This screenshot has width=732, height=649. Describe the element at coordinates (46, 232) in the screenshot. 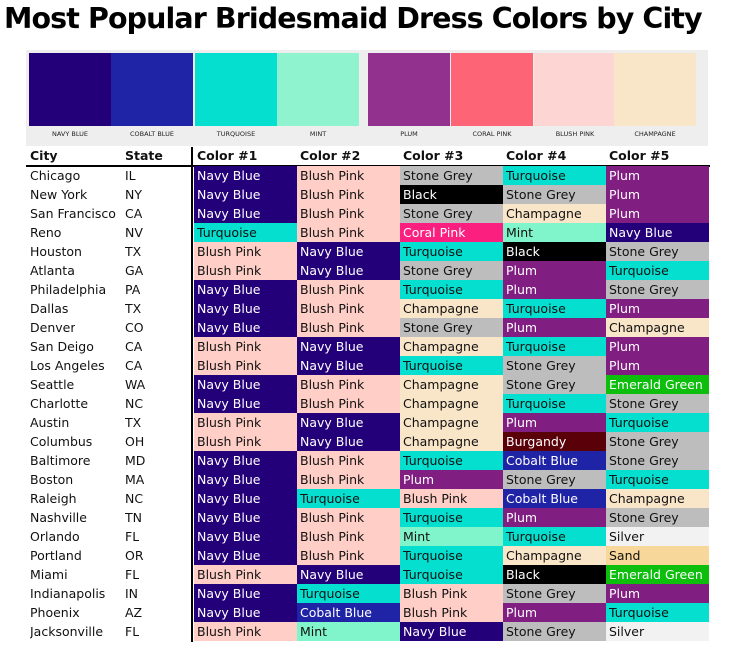

I see `city-cell: Reno` at that location.